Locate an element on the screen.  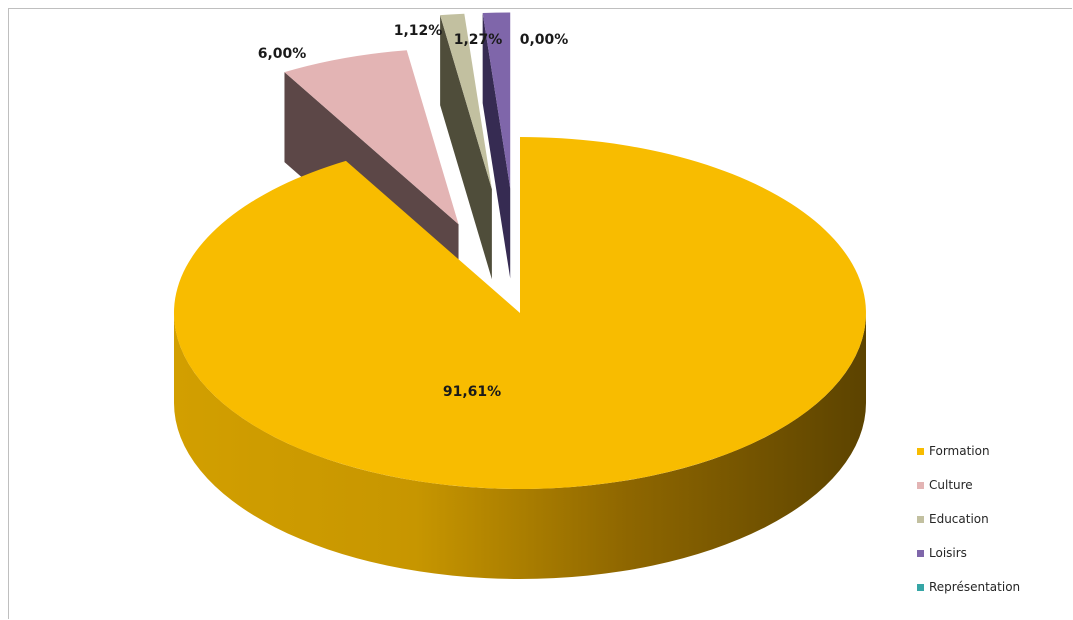
pie-slice-wall-education is located at coordinates (466, 147).